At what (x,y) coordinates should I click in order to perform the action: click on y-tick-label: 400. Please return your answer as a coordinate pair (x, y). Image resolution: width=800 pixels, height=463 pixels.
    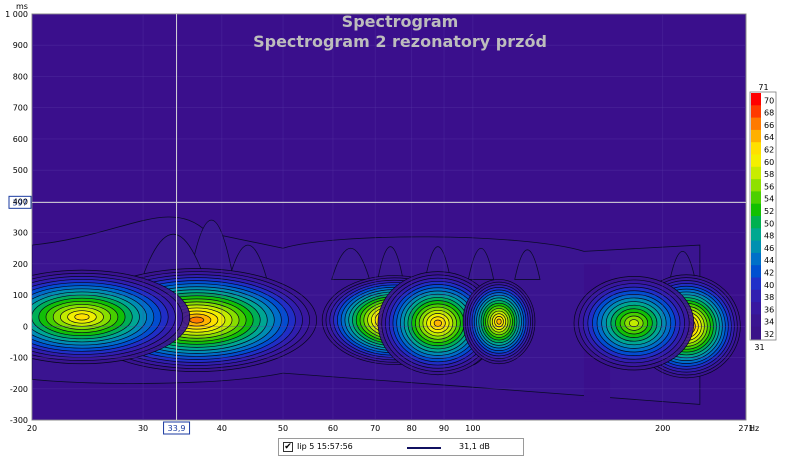
    Looking at the image, I should click on (20, 201).